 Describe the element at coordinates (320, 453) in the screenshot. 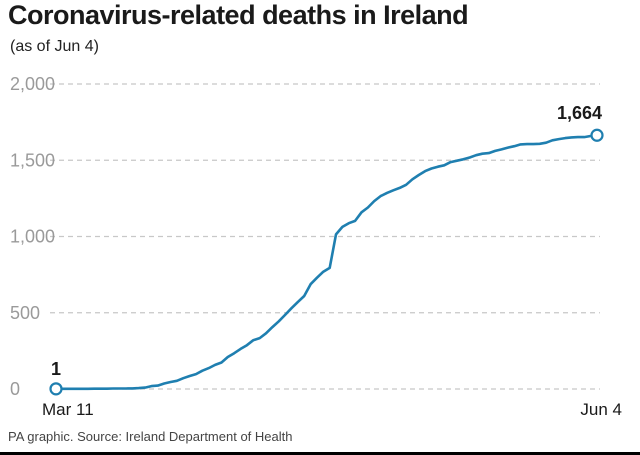

I see `bottom-rule` at that location.